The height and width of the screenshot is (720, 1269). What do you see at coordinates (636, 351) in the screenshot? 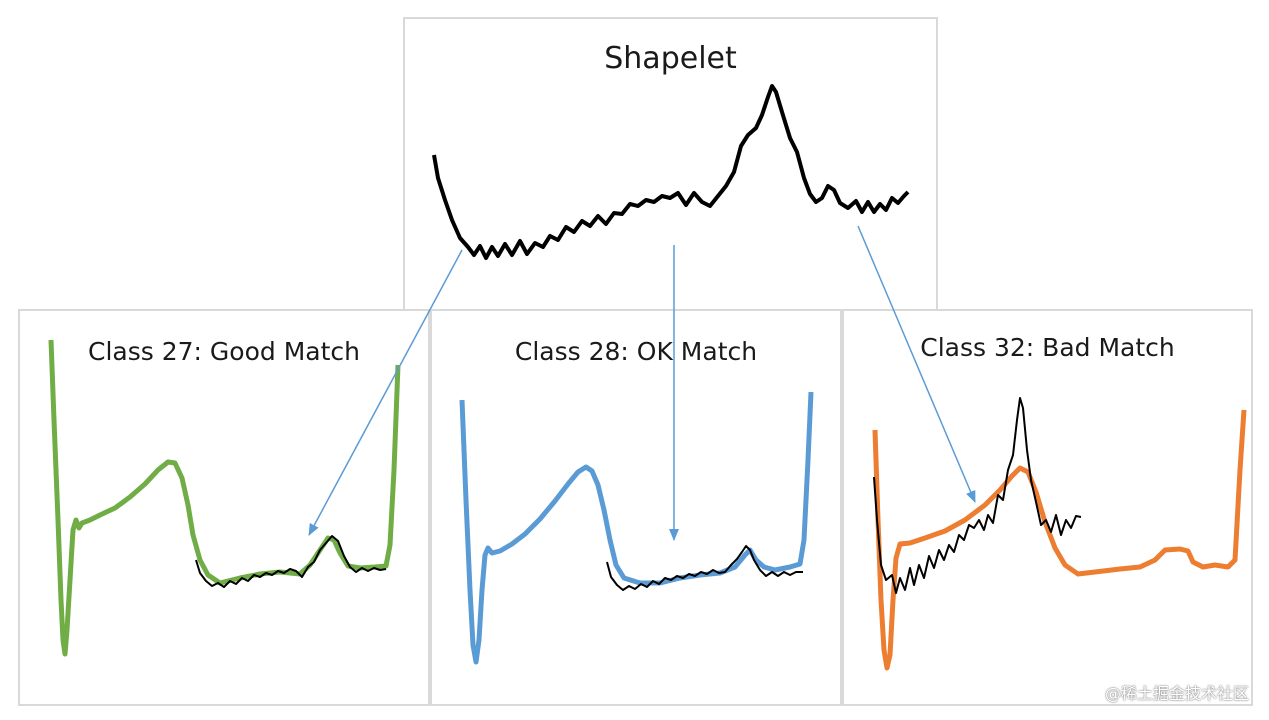
I see `class-28-title: Class 28: OK Match` at bounding box center [636, 351].